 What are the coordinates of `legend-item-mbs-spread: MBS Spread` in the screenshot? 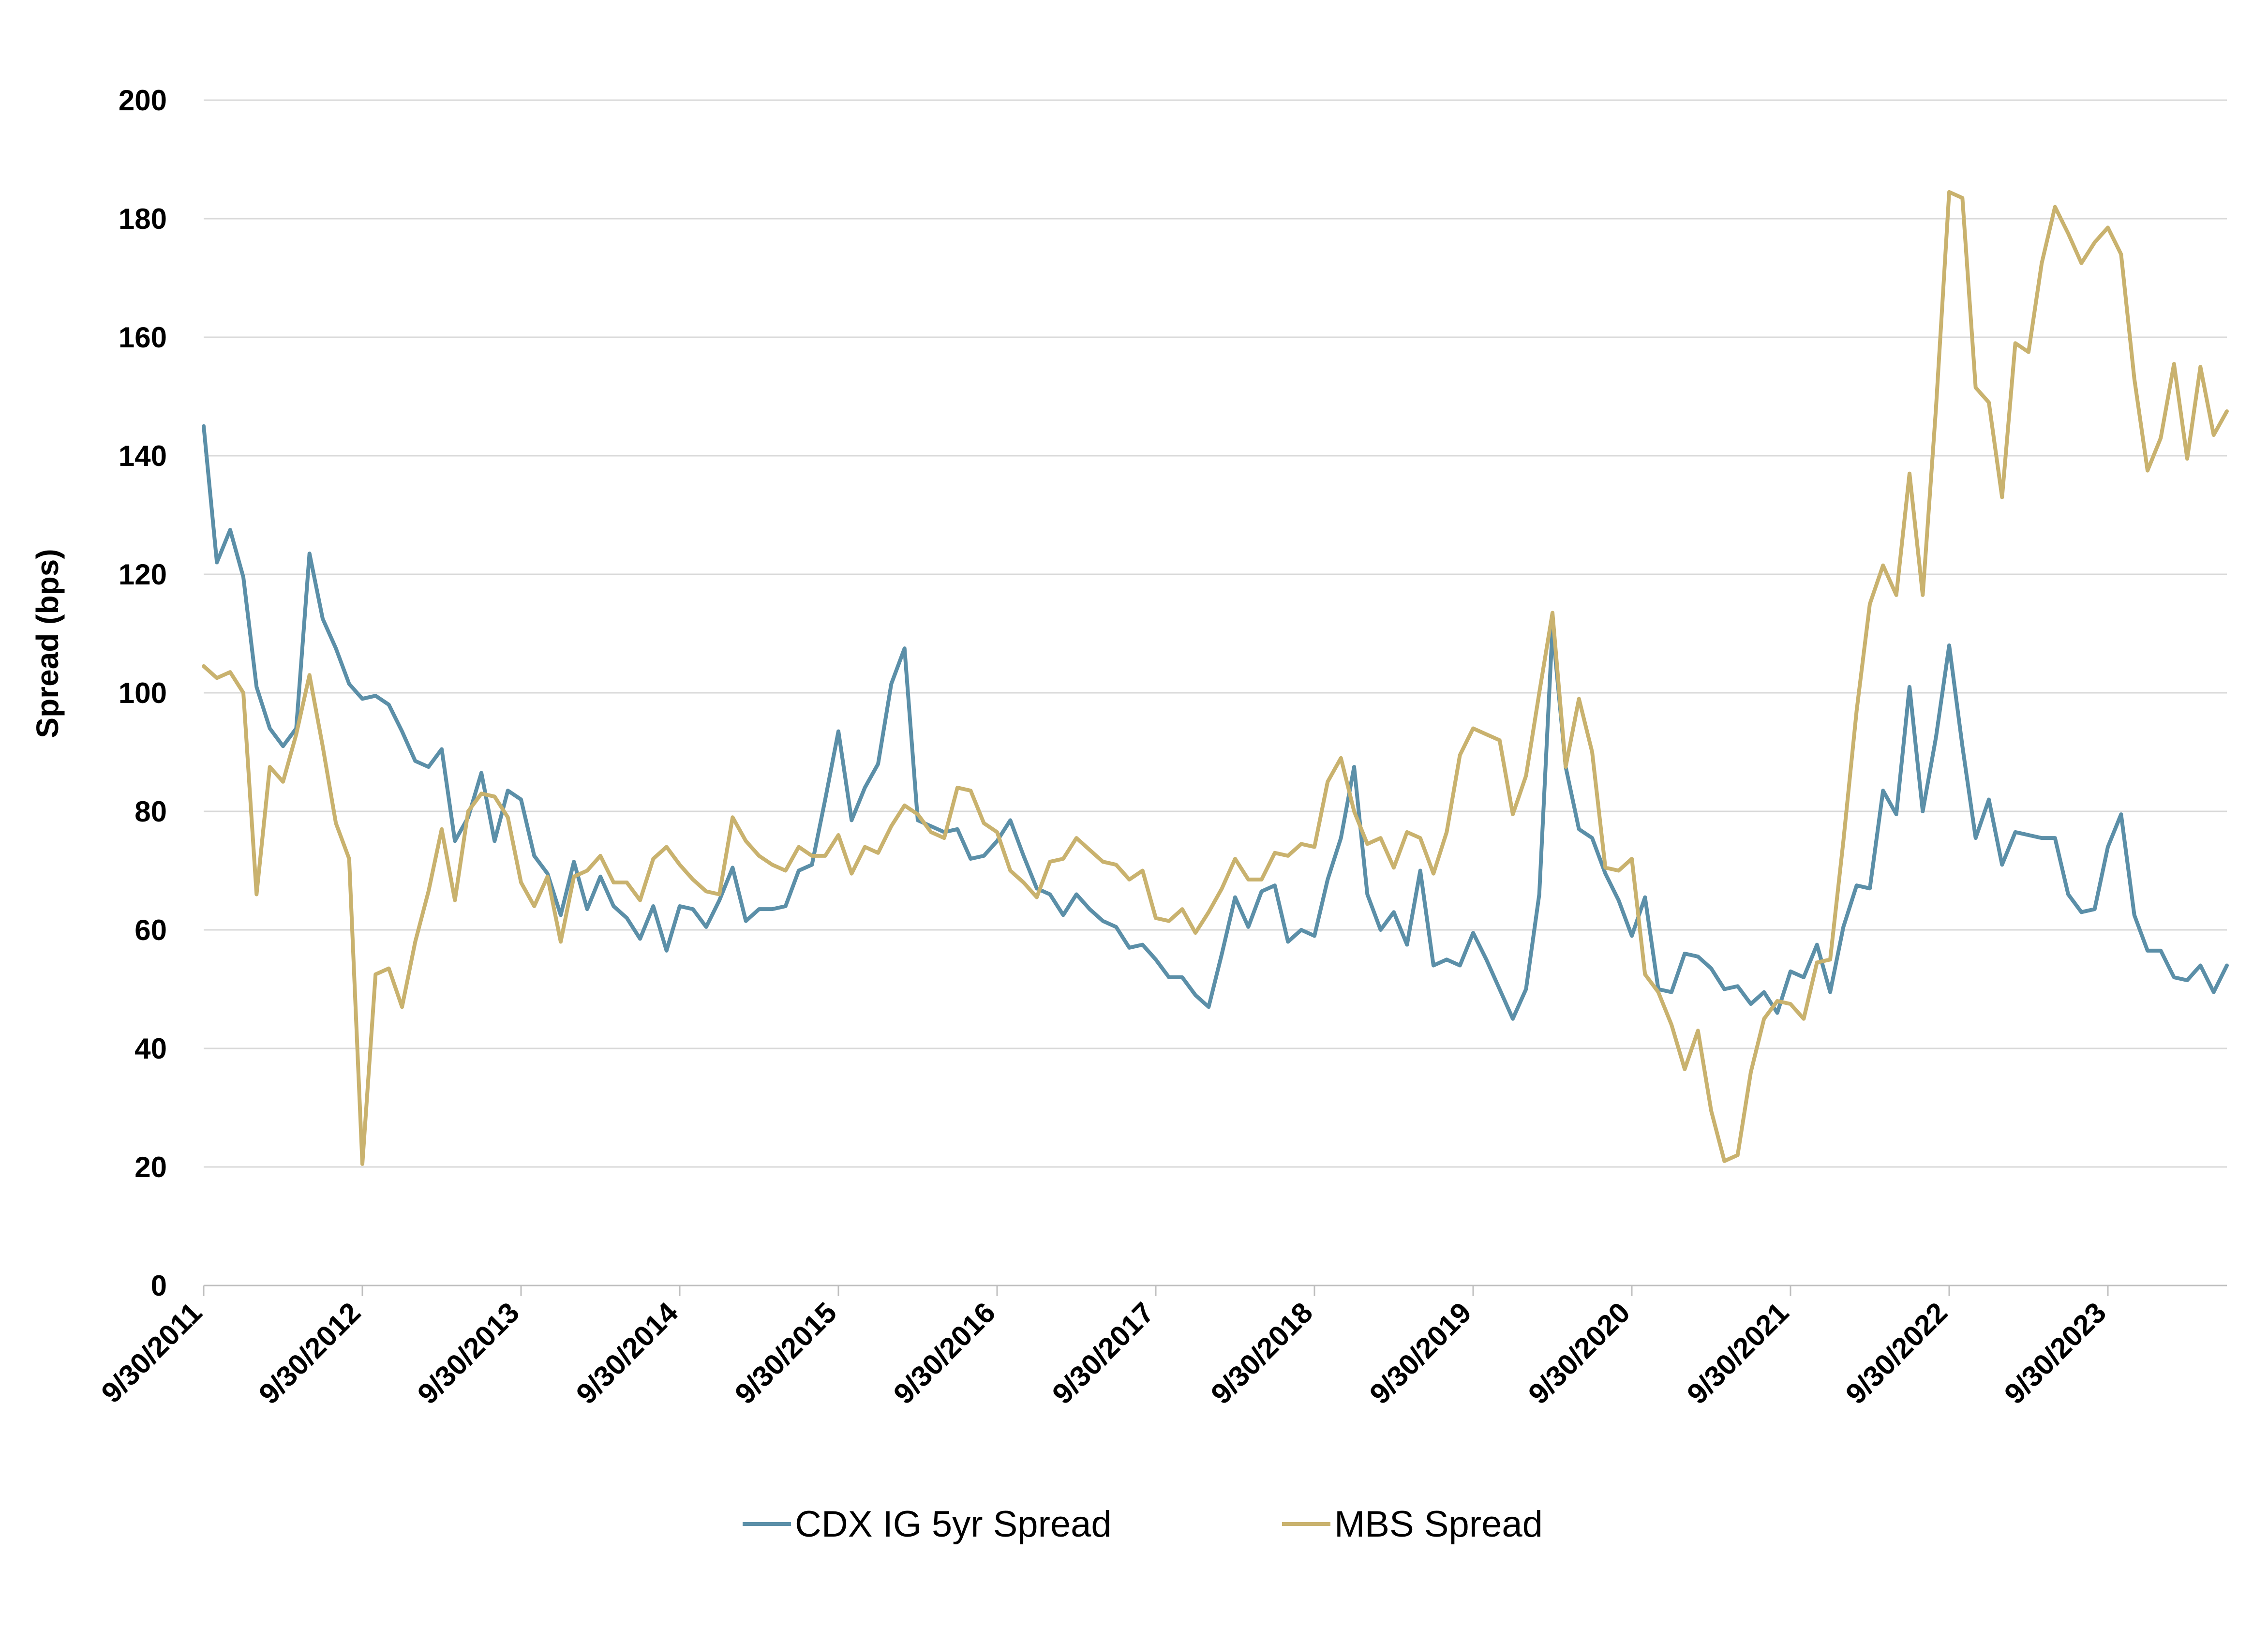 It's located at (1412, 1524).